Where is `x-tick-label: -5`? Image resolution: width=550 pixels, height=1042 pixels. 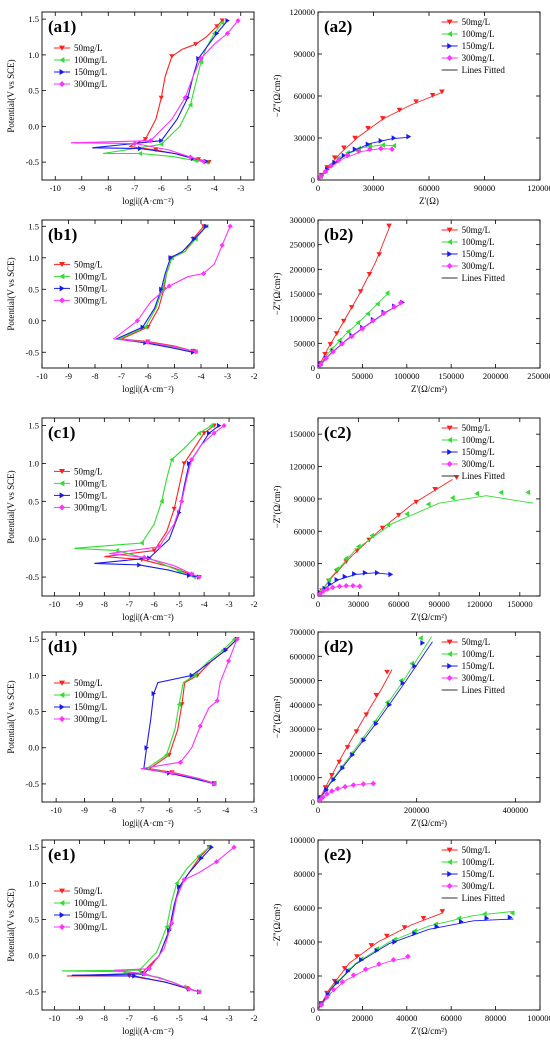 x-tick-label: -5 is located at coordinates (174, 376).